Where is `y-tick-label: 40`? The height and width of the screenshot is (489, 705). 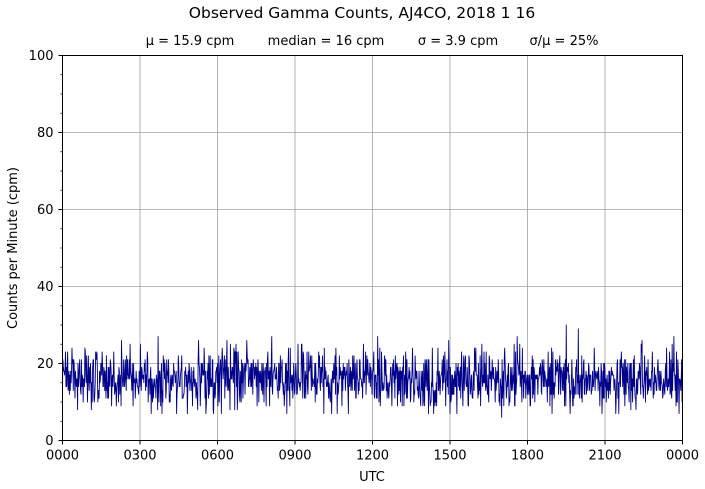 y-tick-label: 40 is located at coordinates (45, 287).